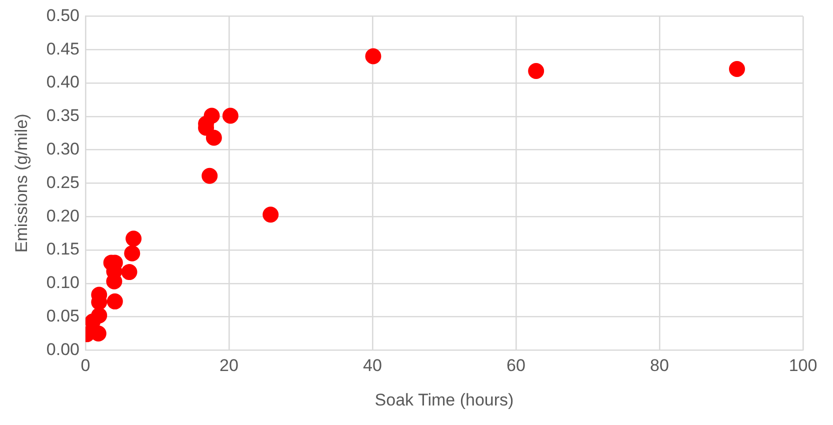 The height and width of the screenshot is (425, 833). Describe the element at coordinates (444, 400) in the screenshot. I see `x-axis-title: Soak Time (hours)` at that location.